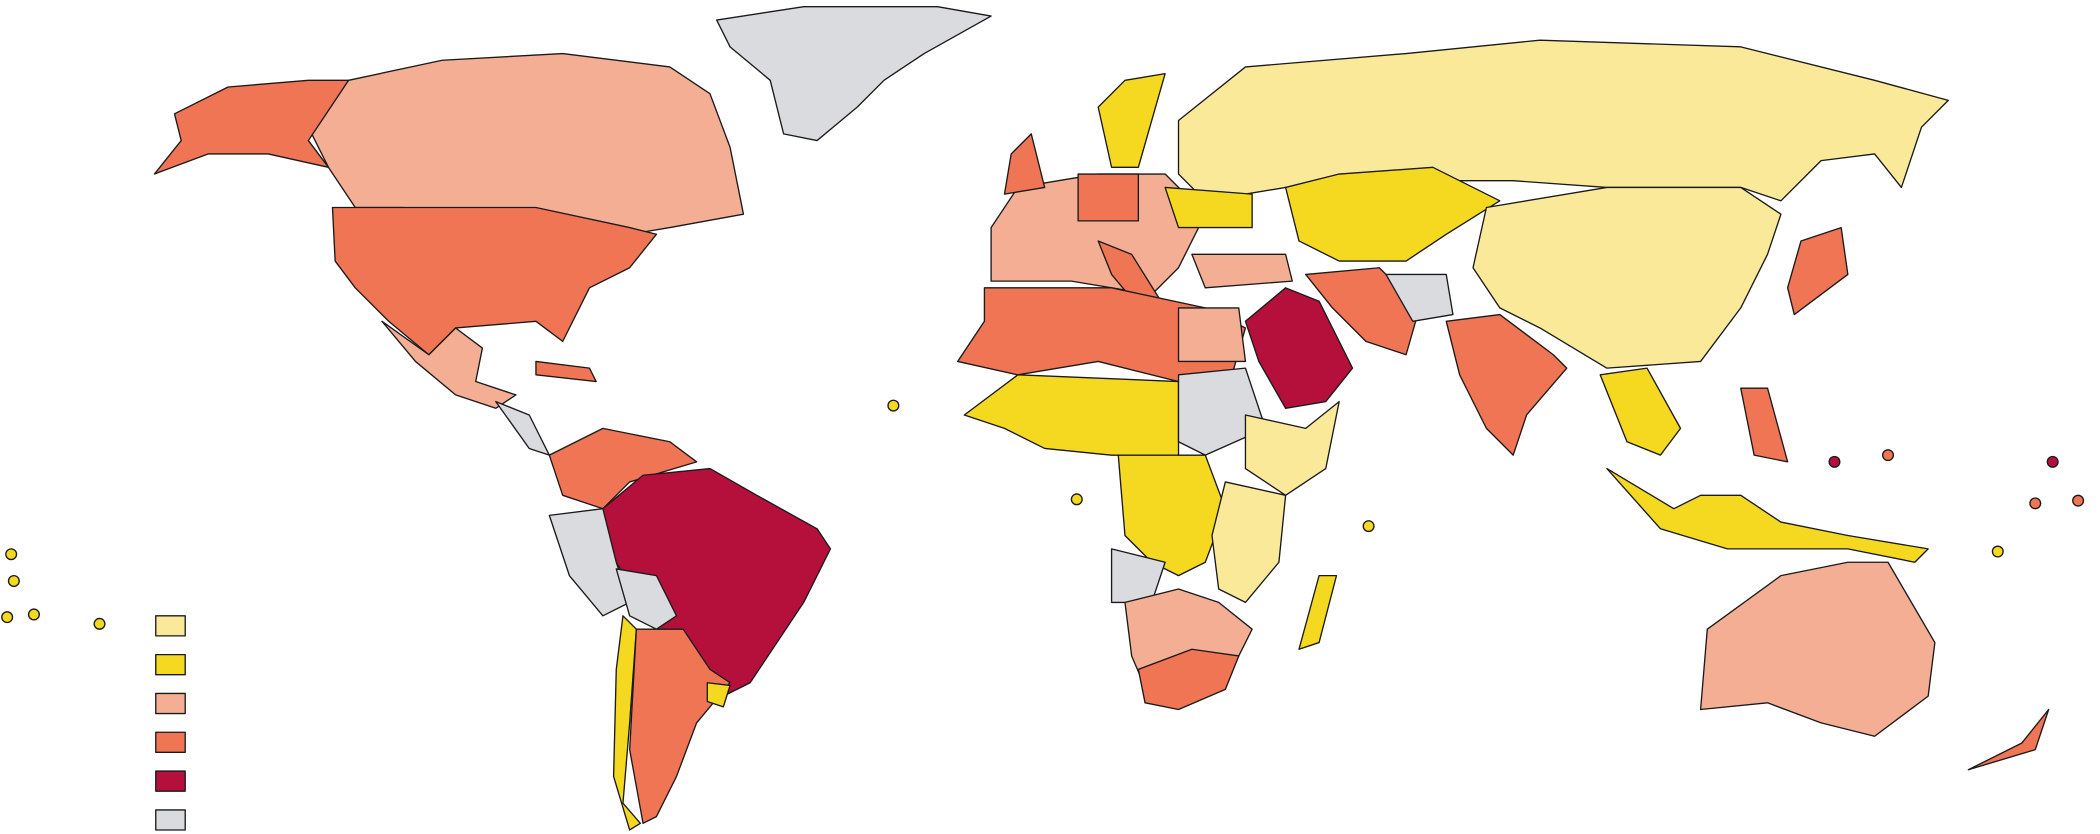 This screenshot has height=834, width=2100. I want to click on southeast-asia, so click(1640, 411).